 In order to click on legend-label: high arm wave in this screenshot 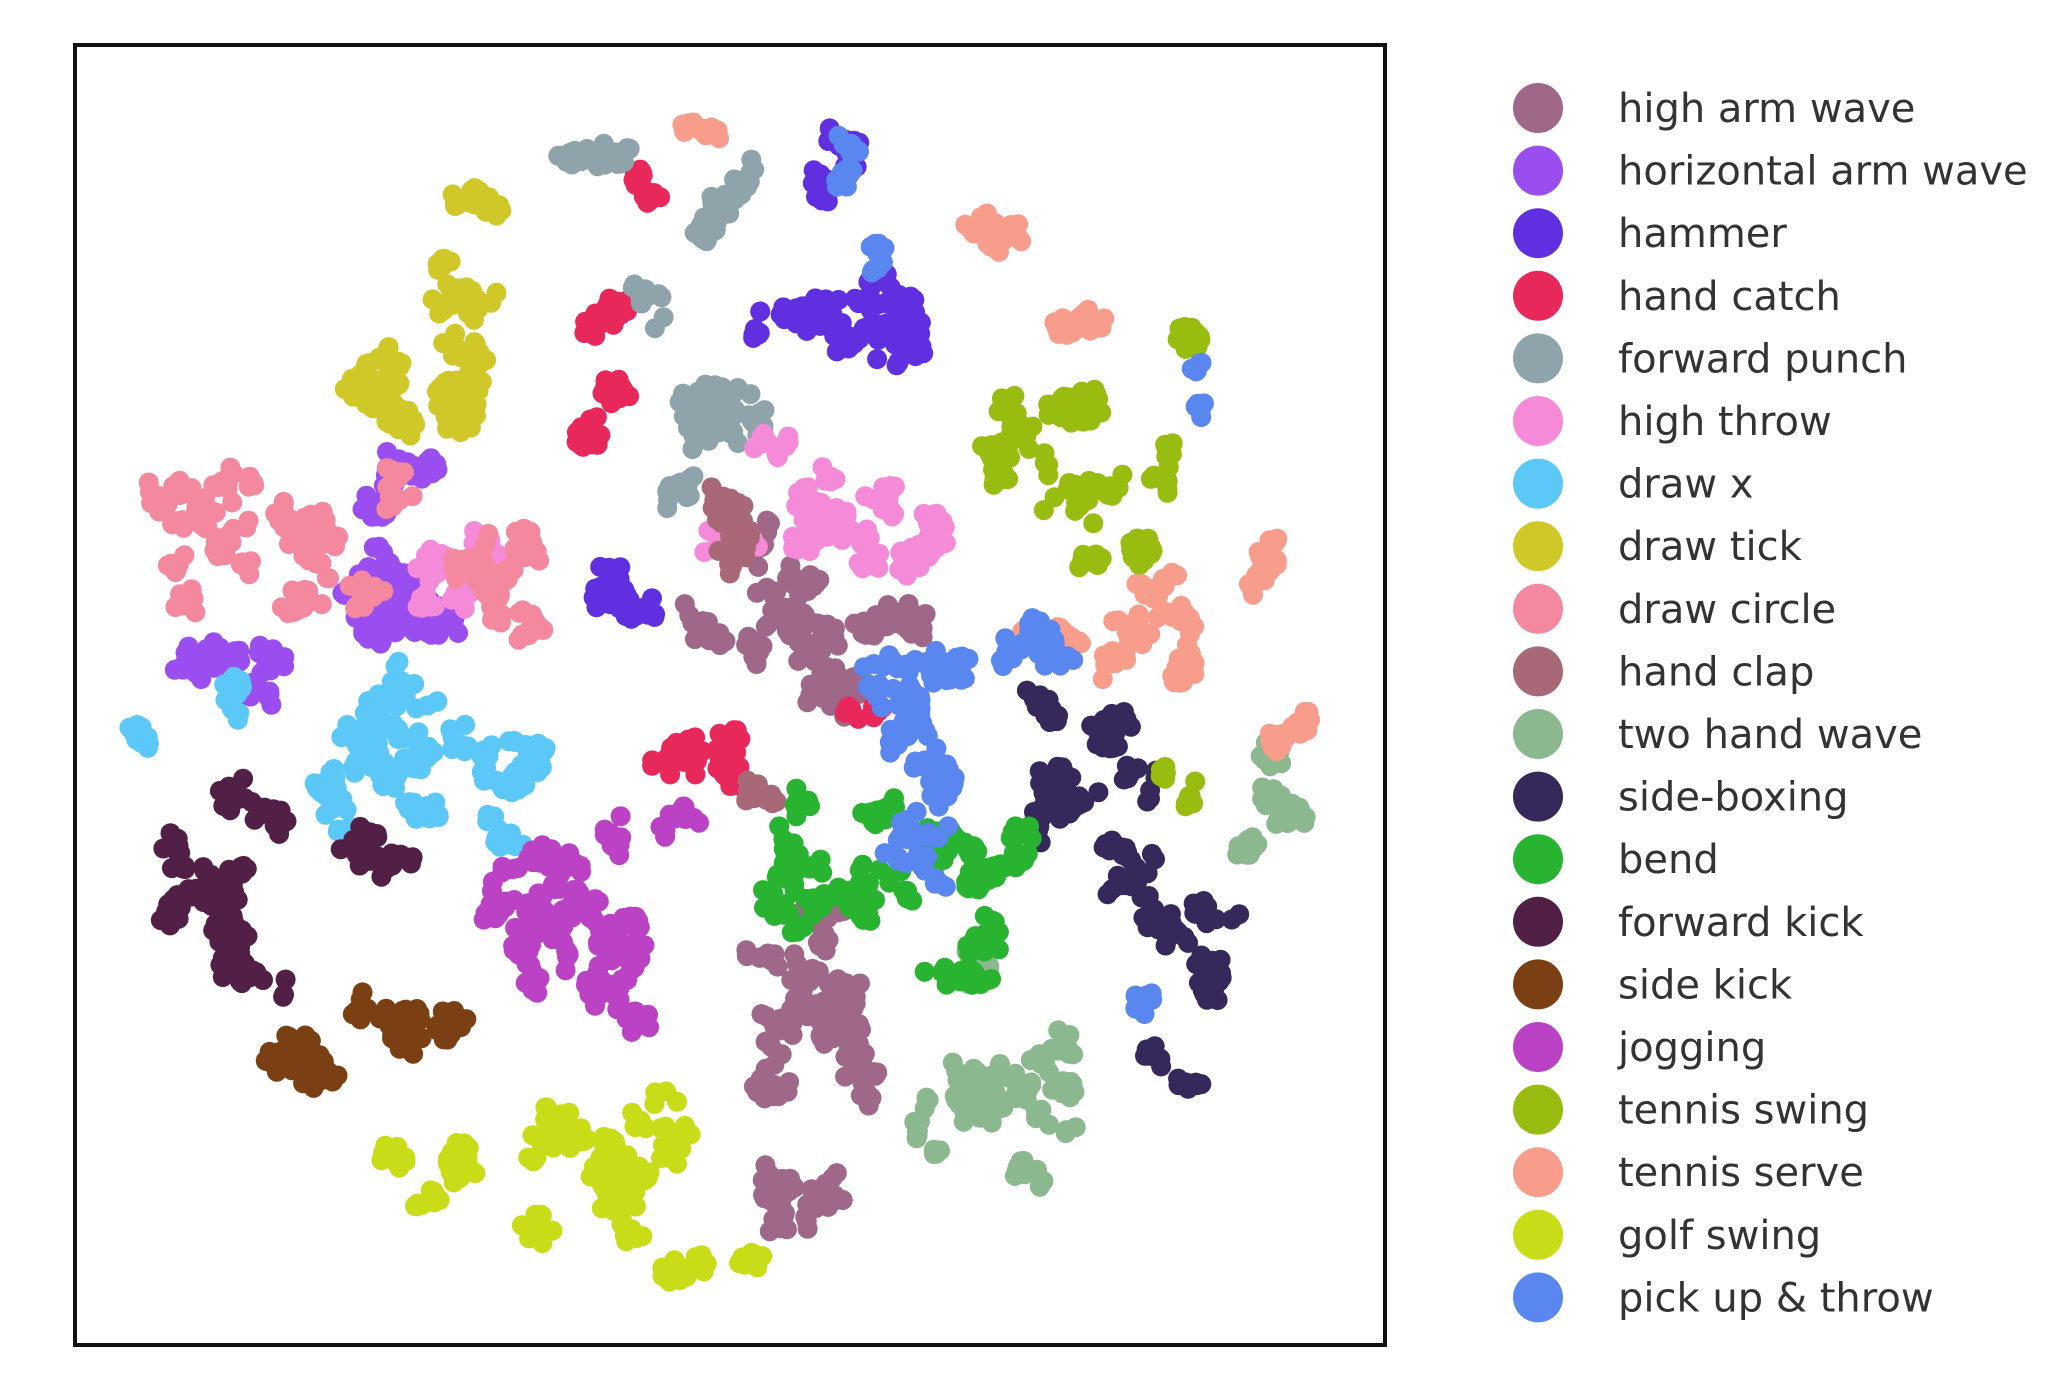, I will do `click(1766, 109)`.